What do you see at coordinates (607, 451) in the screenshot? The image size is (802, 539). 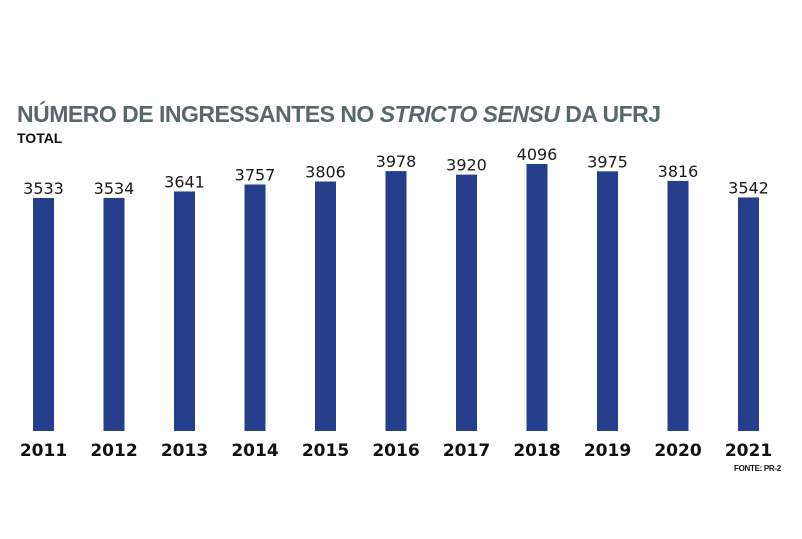 I see `category-label-2019: 2019` at bounding box center [607, 451].